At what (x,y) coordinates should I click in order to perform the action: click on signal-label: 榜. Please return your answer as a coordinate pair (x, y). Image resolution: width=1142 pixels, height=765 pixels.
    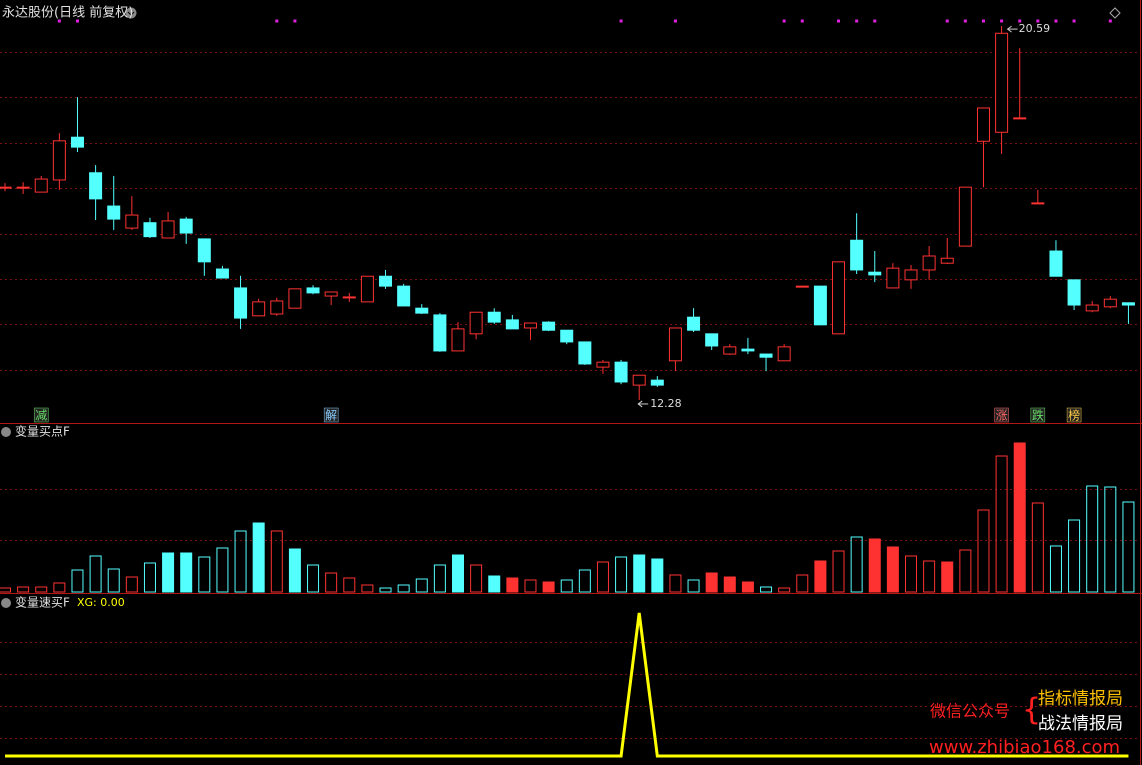
    Looking at the image, I should click on (1074, 415).